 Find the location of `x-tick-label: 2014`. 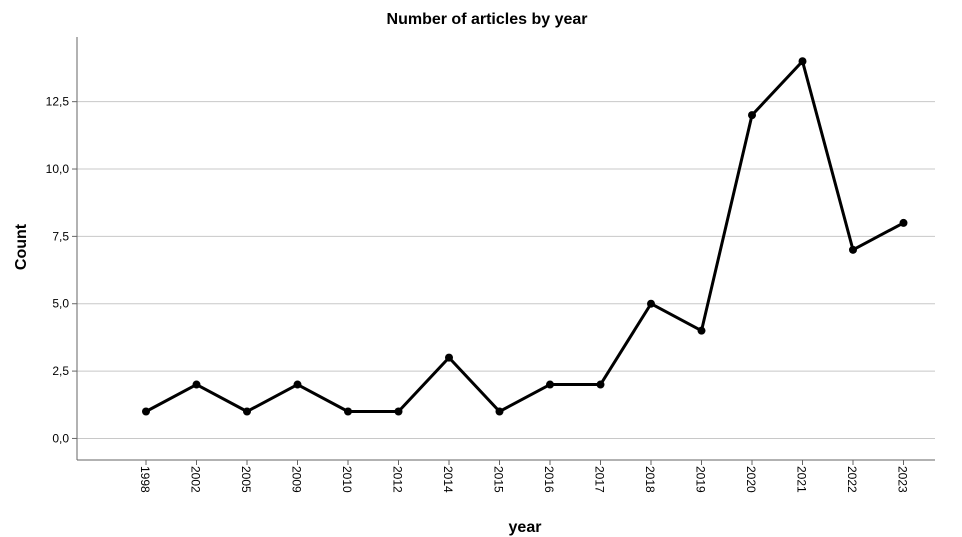

x-tick-label: 2014 is located at coordinates (448, 479).